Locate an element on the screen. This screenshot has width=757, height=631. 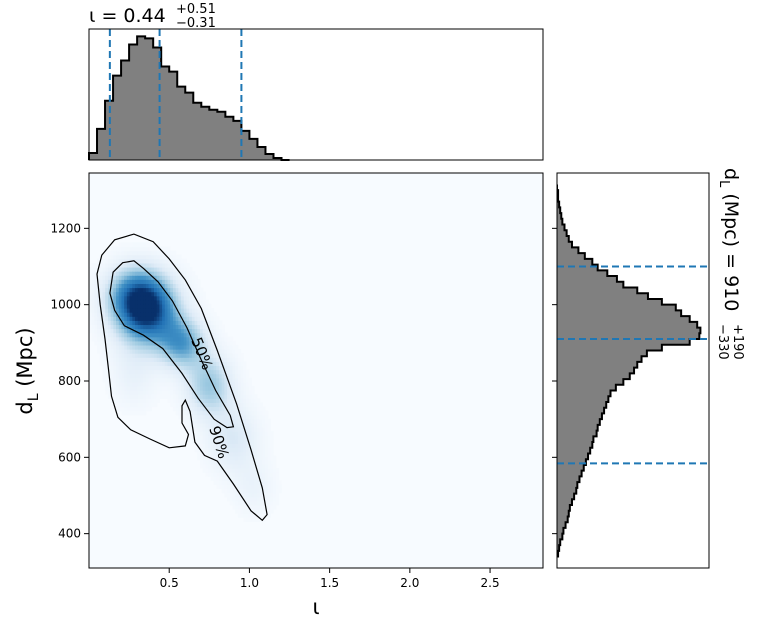
right-title-sup: +190 is located at coordinates (737, 342).